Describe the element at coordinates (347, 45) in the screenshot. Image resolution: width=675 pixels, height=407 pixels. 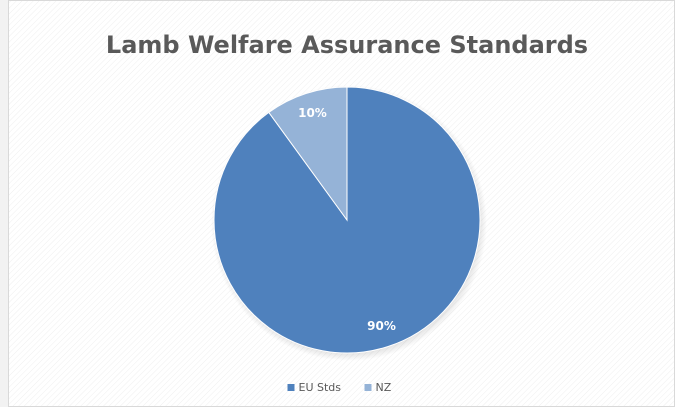
I see `chart-title: Lamb Welfare Assurance Standards` at that location.